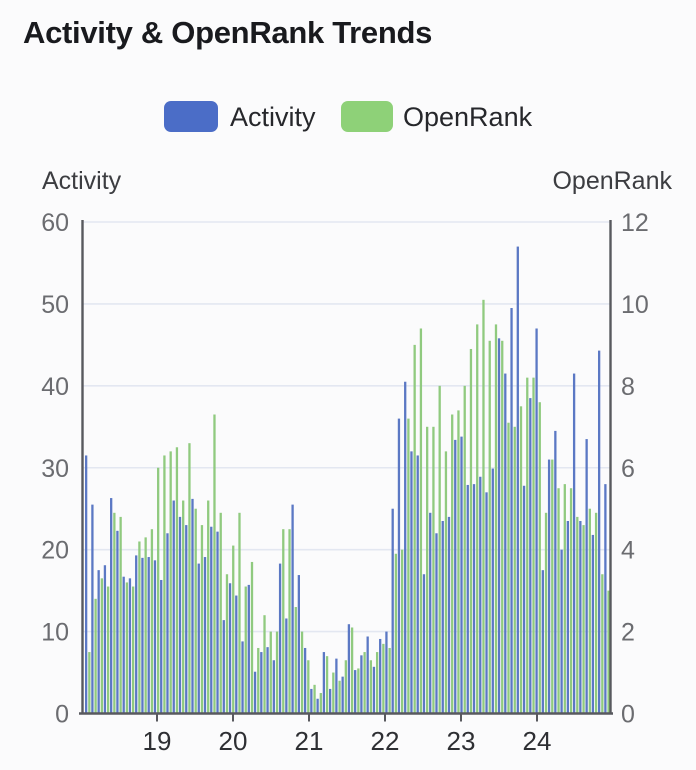 The image size is (696, 770). I want to click on y-tick-label-right: 8, so click(628, 387).